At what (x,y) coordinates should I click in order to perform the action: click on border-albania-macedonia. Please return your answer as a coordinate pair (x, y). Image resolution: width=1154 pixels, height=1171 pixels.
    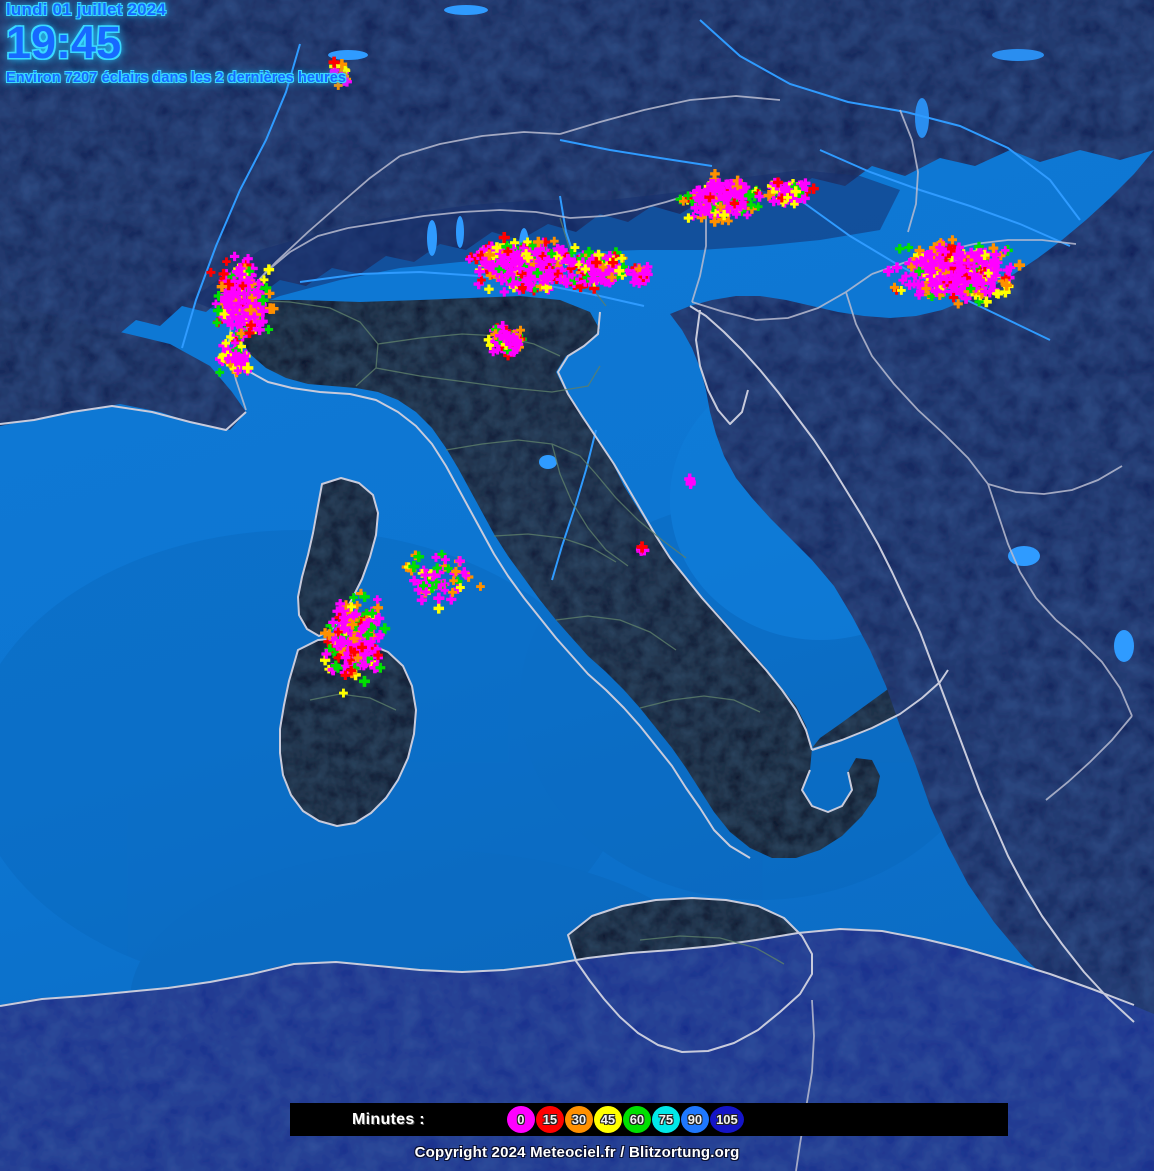
    Looking at the image, I should click on (1094, 668).